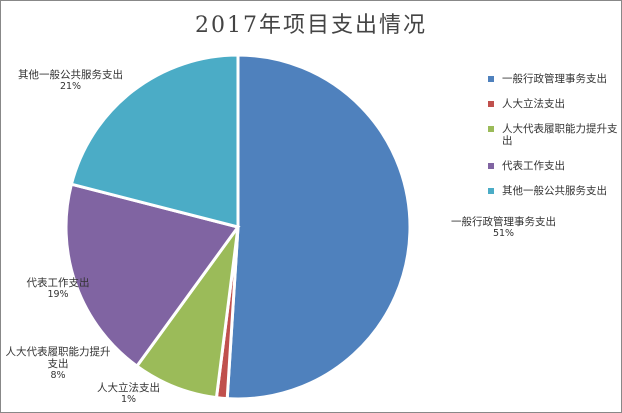 The width and height of the screenshot is (622, 413). Describe the element at coordinates (58, 283) in the screenshot. I see `data-label-name: 代表工作支出` at that location.